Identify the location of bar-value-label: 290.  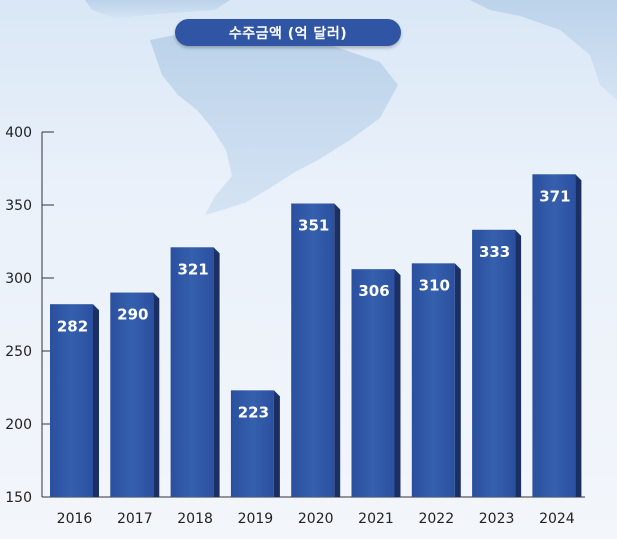
(132, 315).